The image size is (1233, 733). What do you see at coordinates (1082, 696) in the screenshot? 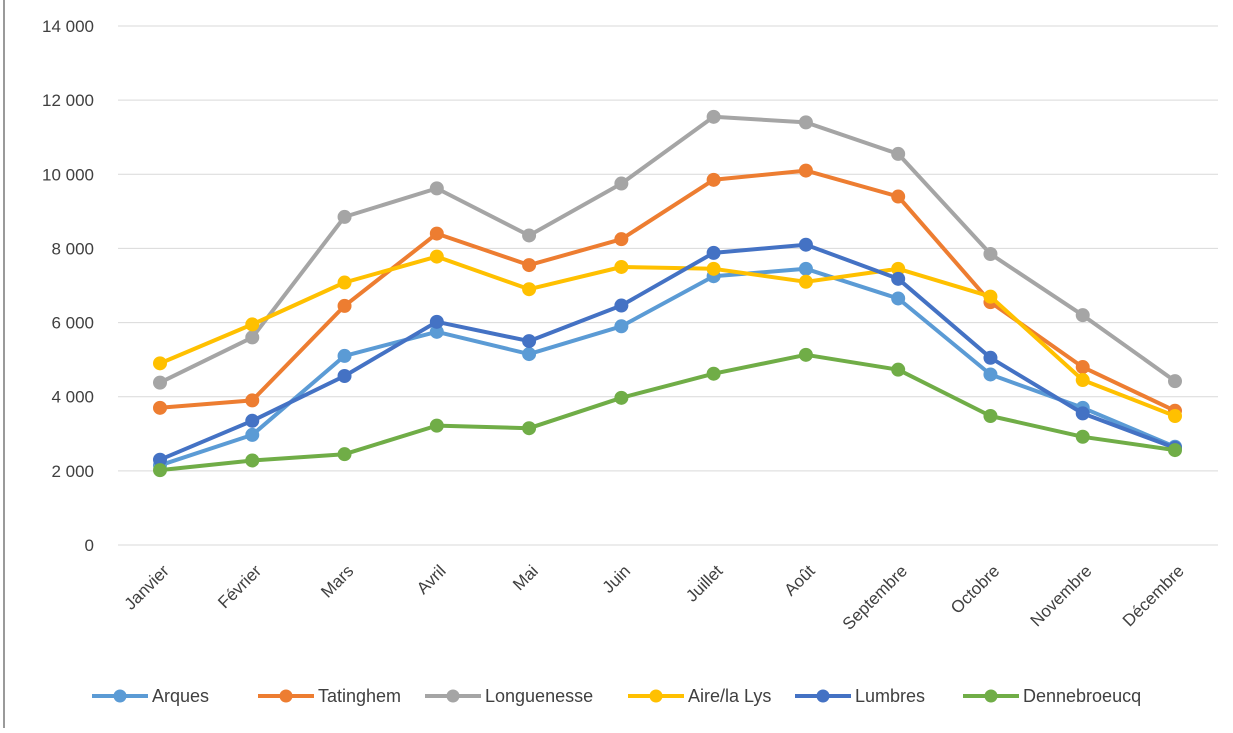
I see `legend-label: Dennebroeucq` at bounding box center [1082, 696].